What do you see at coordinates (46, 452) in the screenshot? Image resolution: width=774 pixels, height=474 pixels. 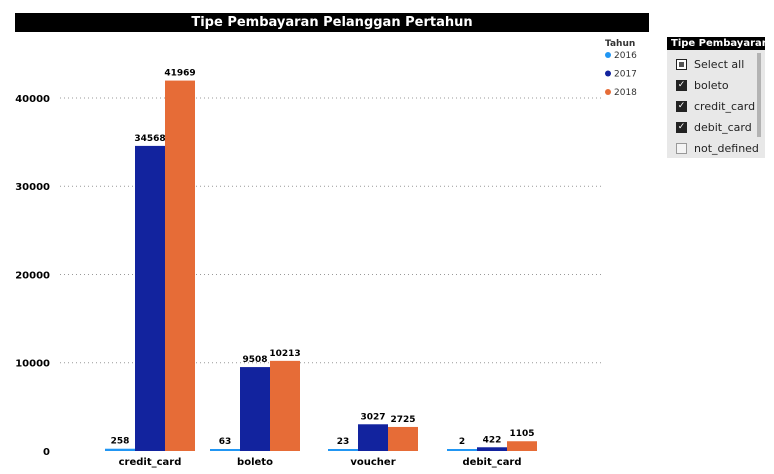 I see `y-tick-label: 0` at bounding box center [46, 452].